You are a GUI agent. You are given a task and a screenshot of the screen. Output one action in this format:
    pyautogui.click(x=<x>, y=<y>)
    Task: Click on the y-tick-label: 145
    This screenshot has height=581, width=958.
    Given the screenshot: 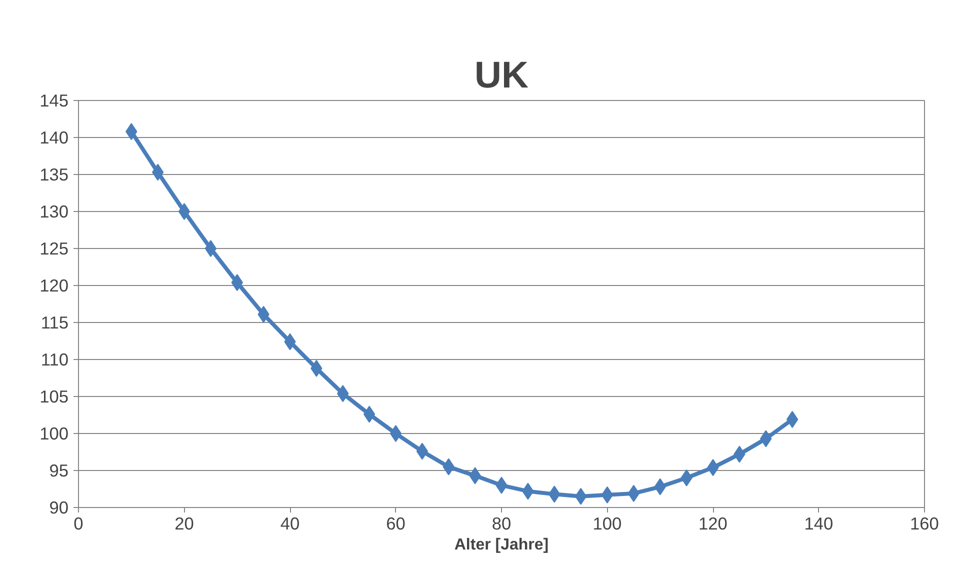 What is the action you would take?
    pyautogui.click(x=54, y=100)
    